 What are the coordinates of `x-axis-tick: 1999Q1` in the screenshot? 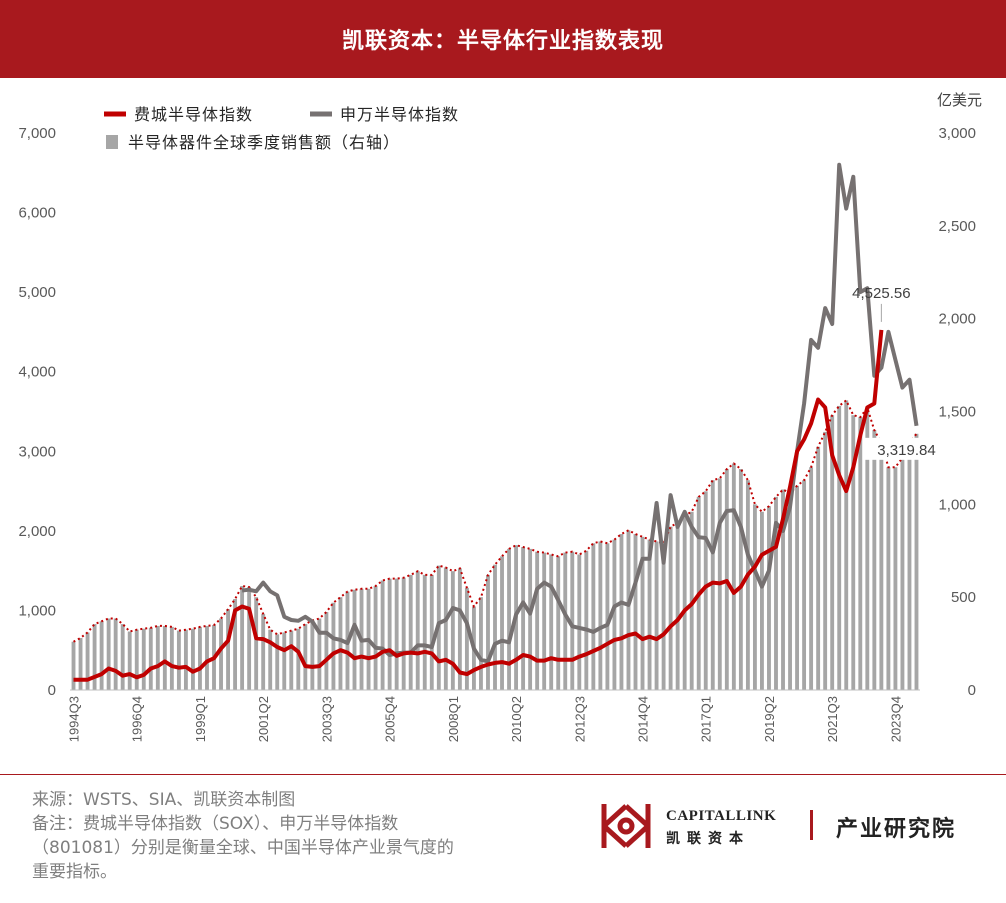 It's located at (200, 719).